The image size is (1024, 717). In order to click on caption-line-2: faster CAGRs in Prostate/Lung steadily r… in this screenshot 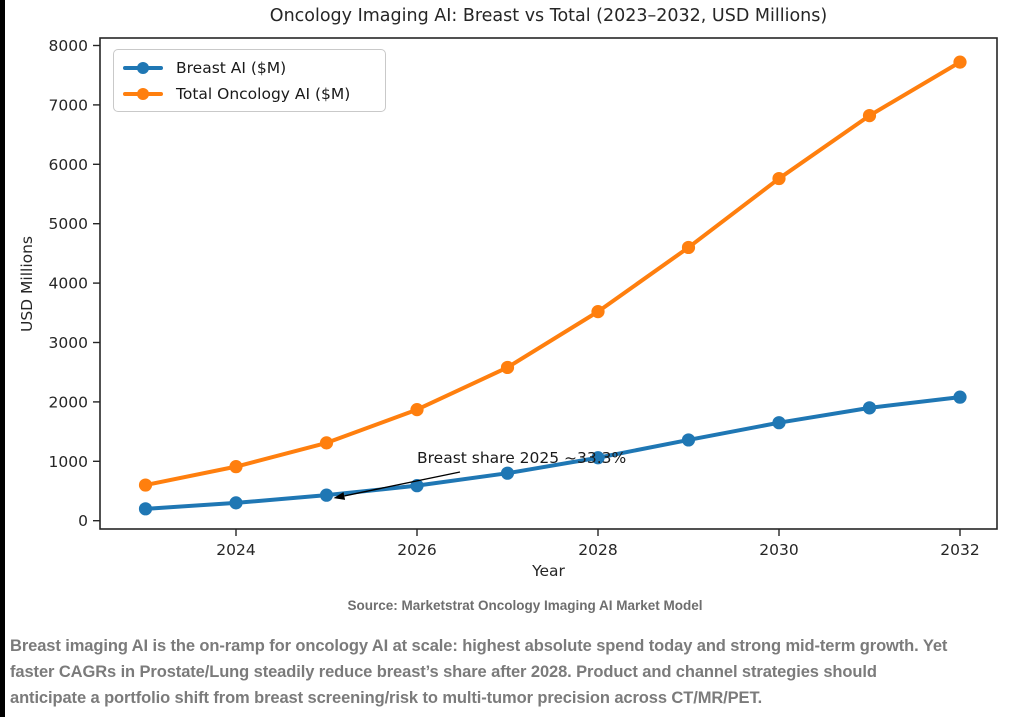, I will do `click(443, 672)`.